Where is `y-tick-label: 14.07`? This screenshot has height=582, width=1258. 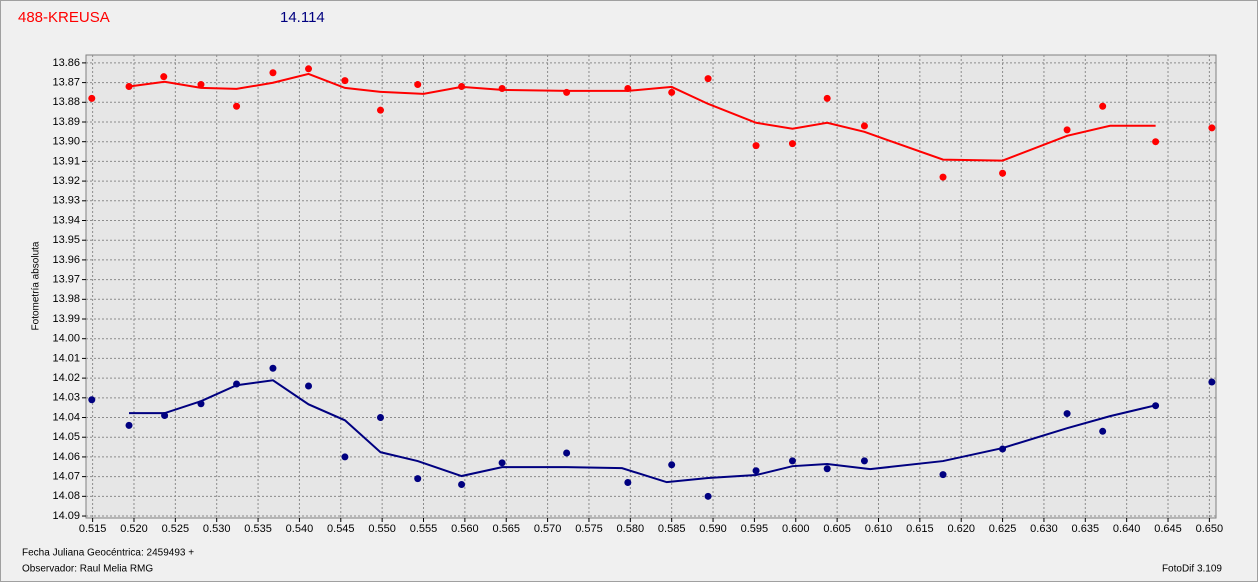
y-tick-label: 14.07 is located at coordinates (66, 477).